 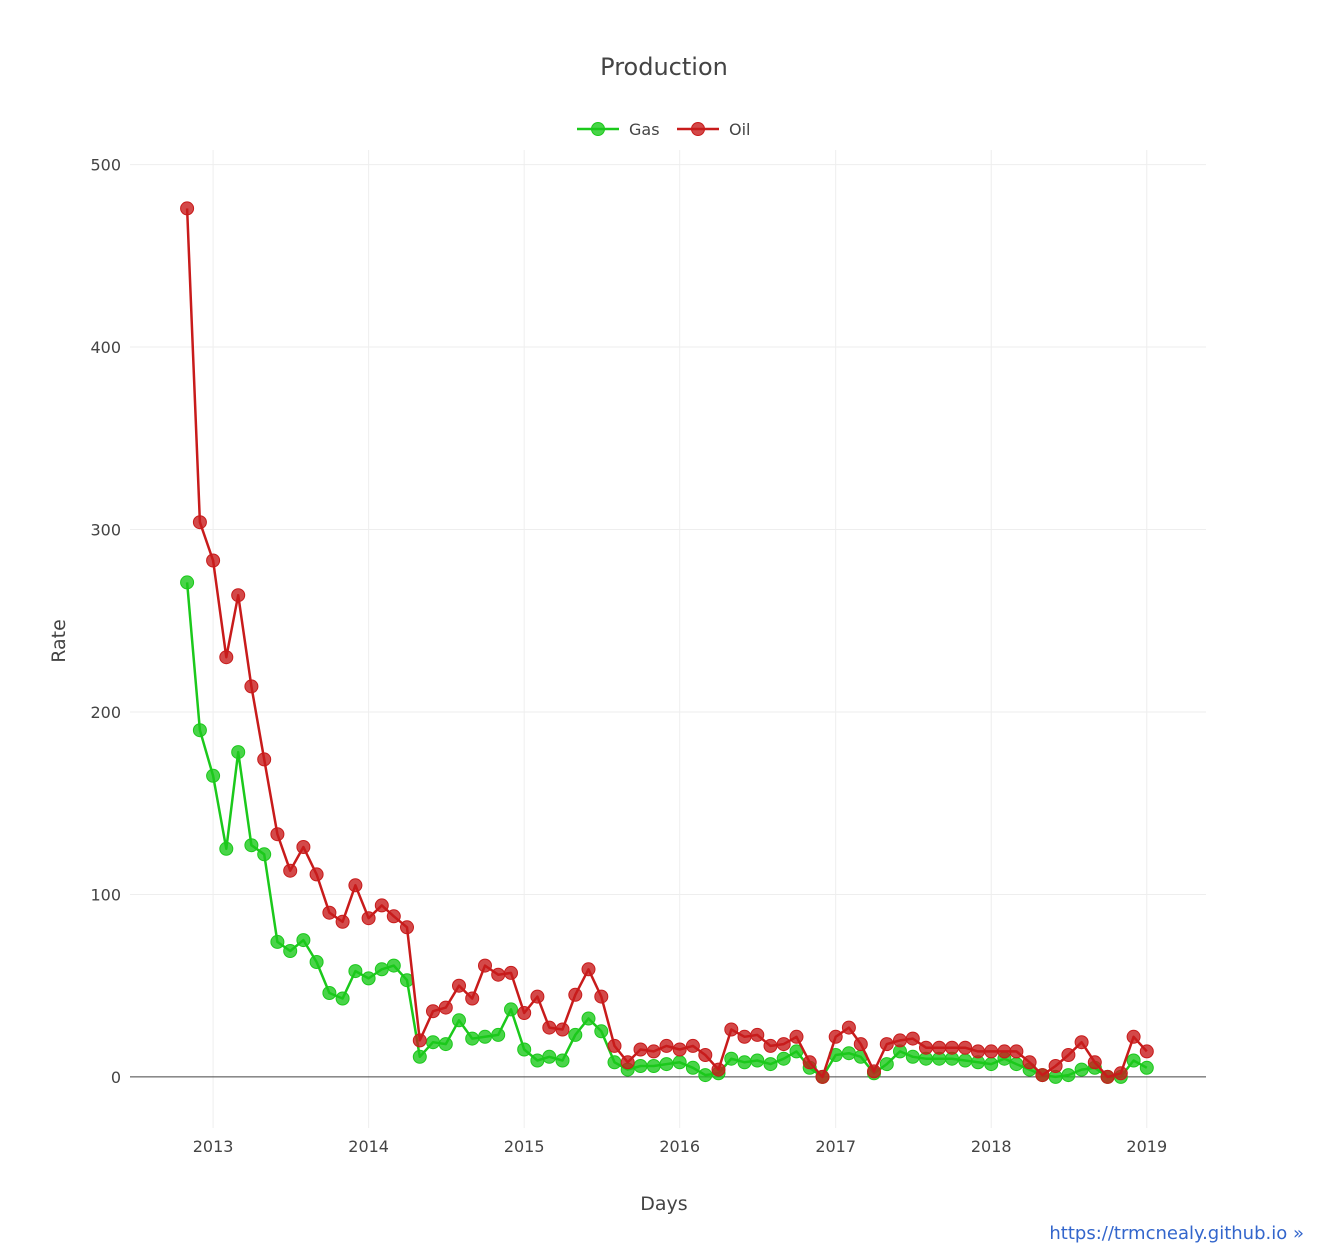 I want to click on legend-item-oil: Oil, so click(x=713, y=129).